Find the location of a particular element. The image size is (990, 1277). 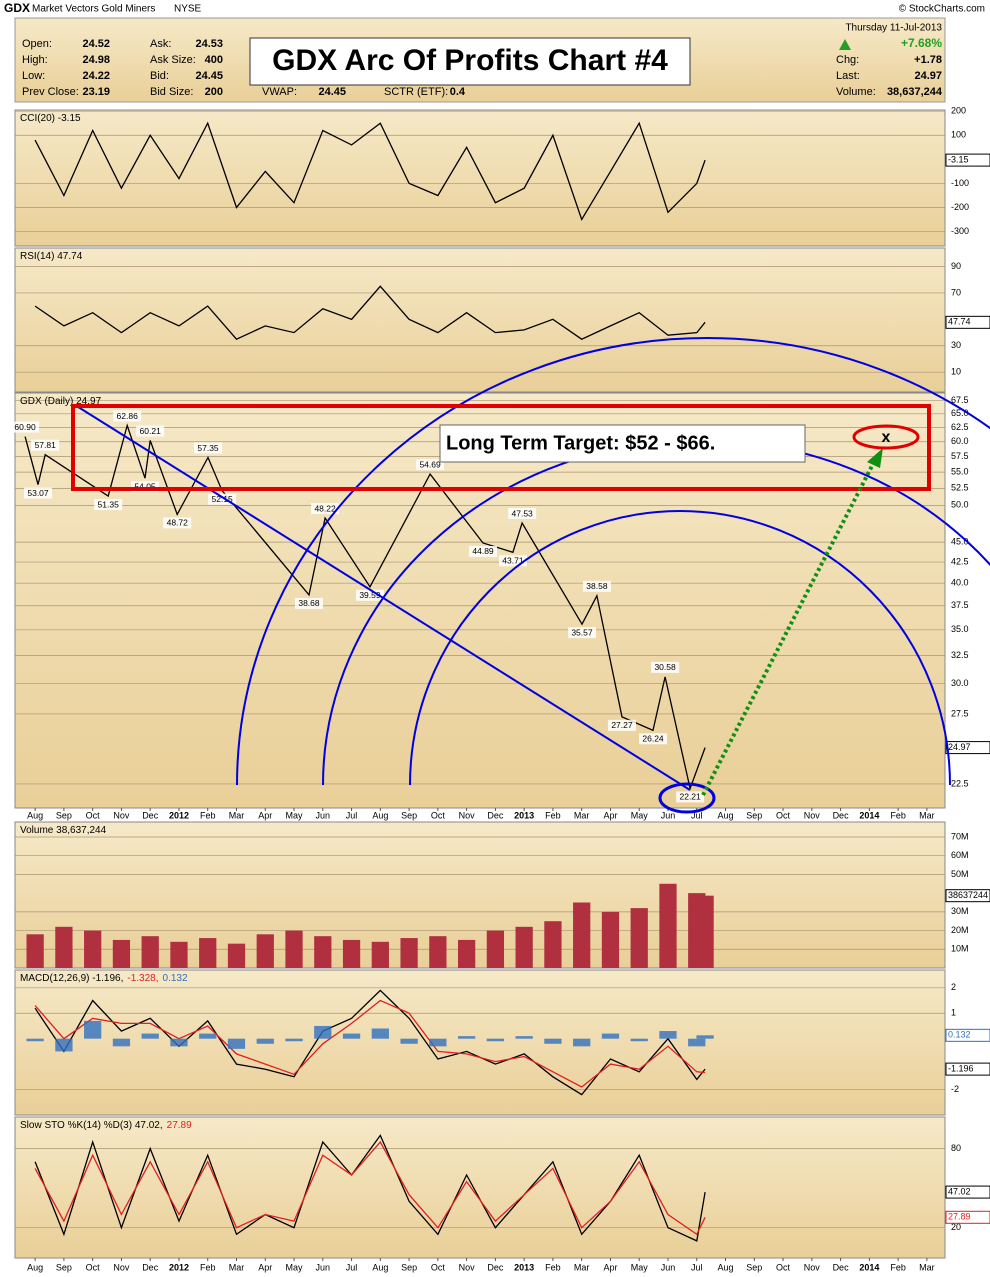

stat-label: Open: is located at coordinates (37, 44).